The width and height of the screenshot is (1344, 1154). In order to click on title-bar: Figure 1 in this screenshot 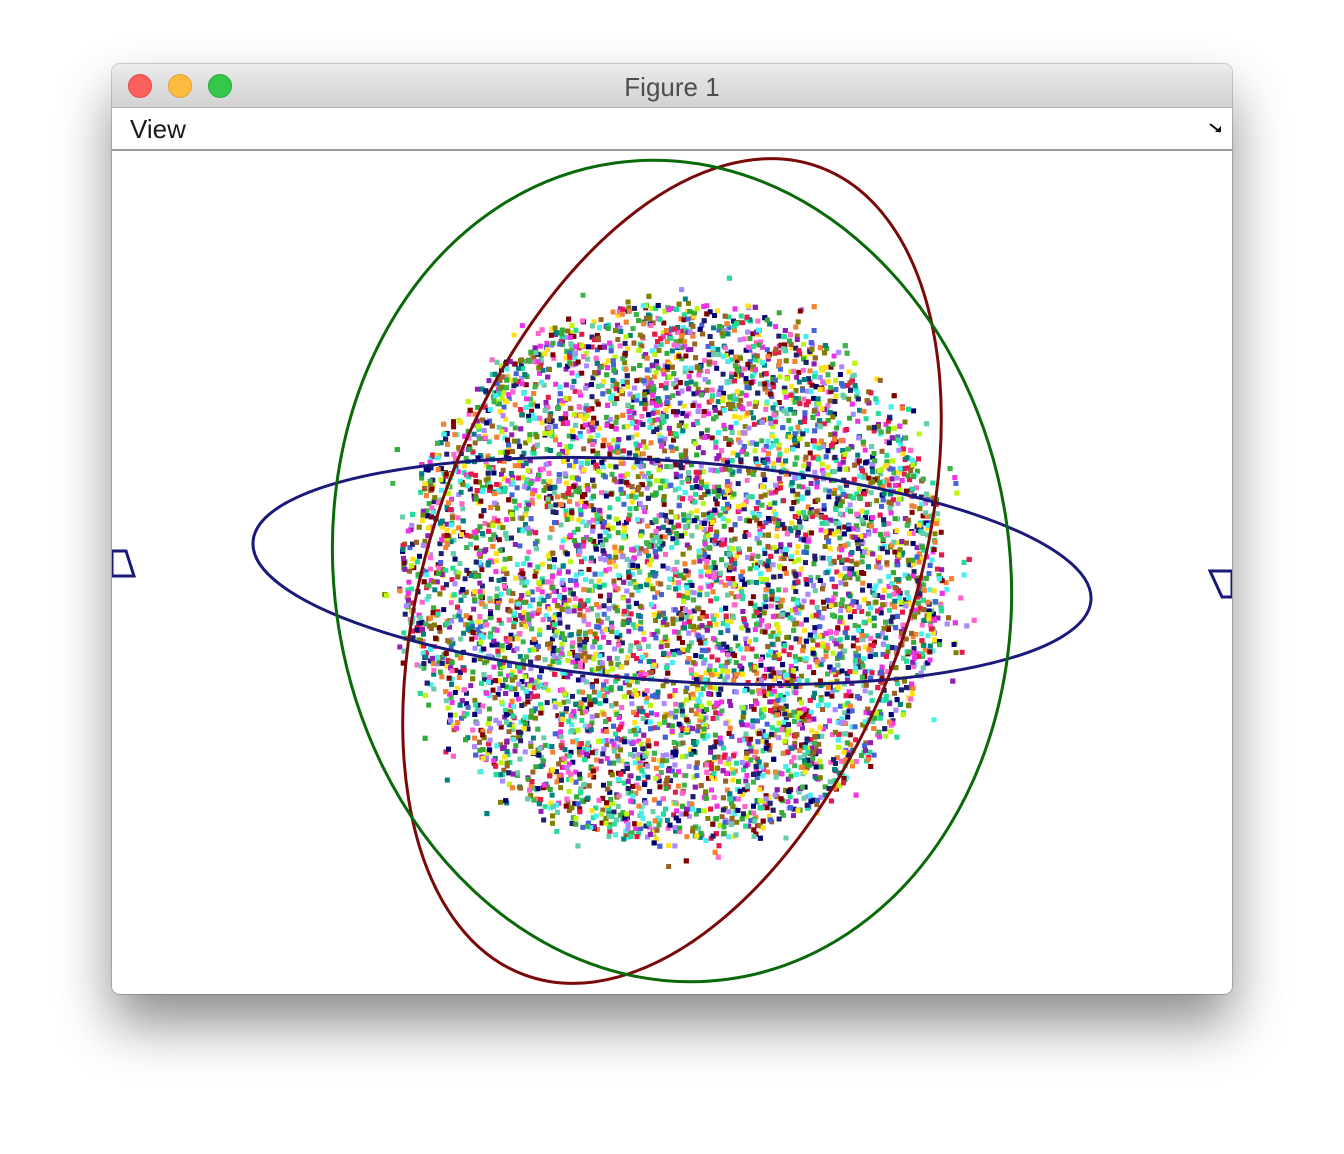, I will do `click(672, 86)`.